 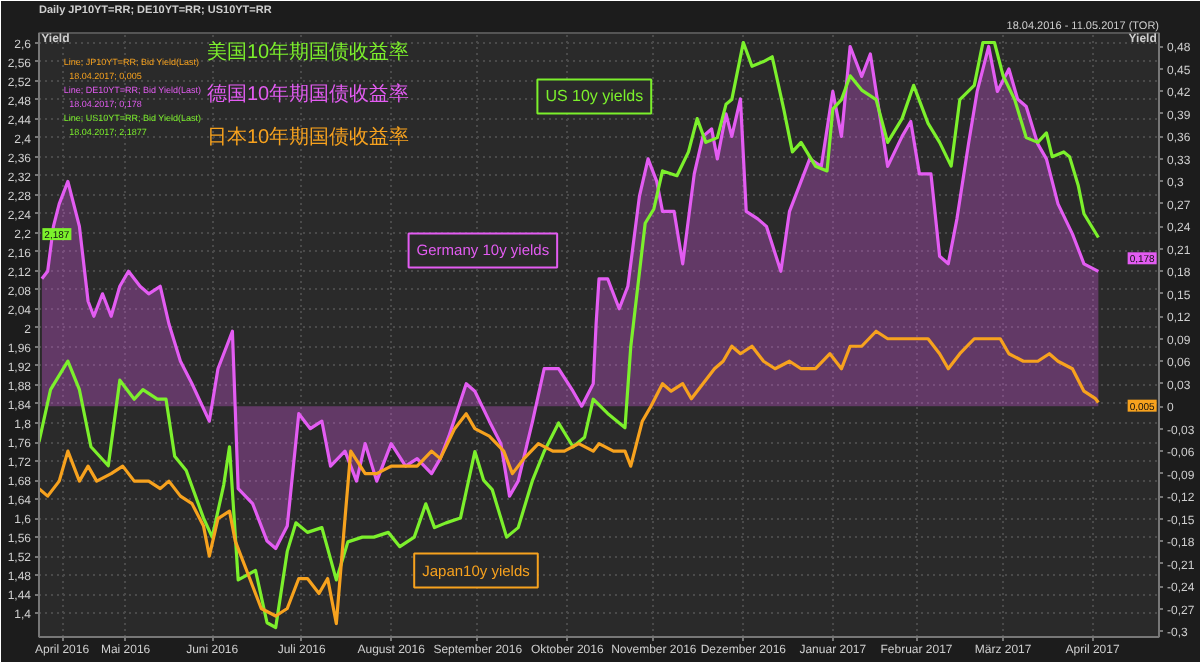 What do you see at coordinates (308, 136) in the screenshot?
I see `text: 日本10年期国债收益率` at bounding box center [308, 136].